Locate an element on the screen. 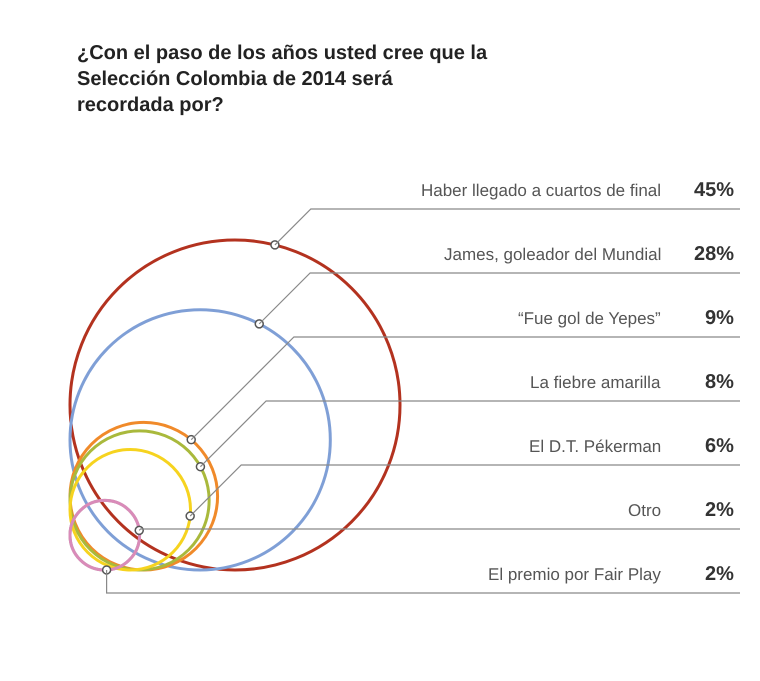 The height and width of the screenshot is (681, 760). category-label: El D.T. Pékerman is located at coordinates (595, 446).